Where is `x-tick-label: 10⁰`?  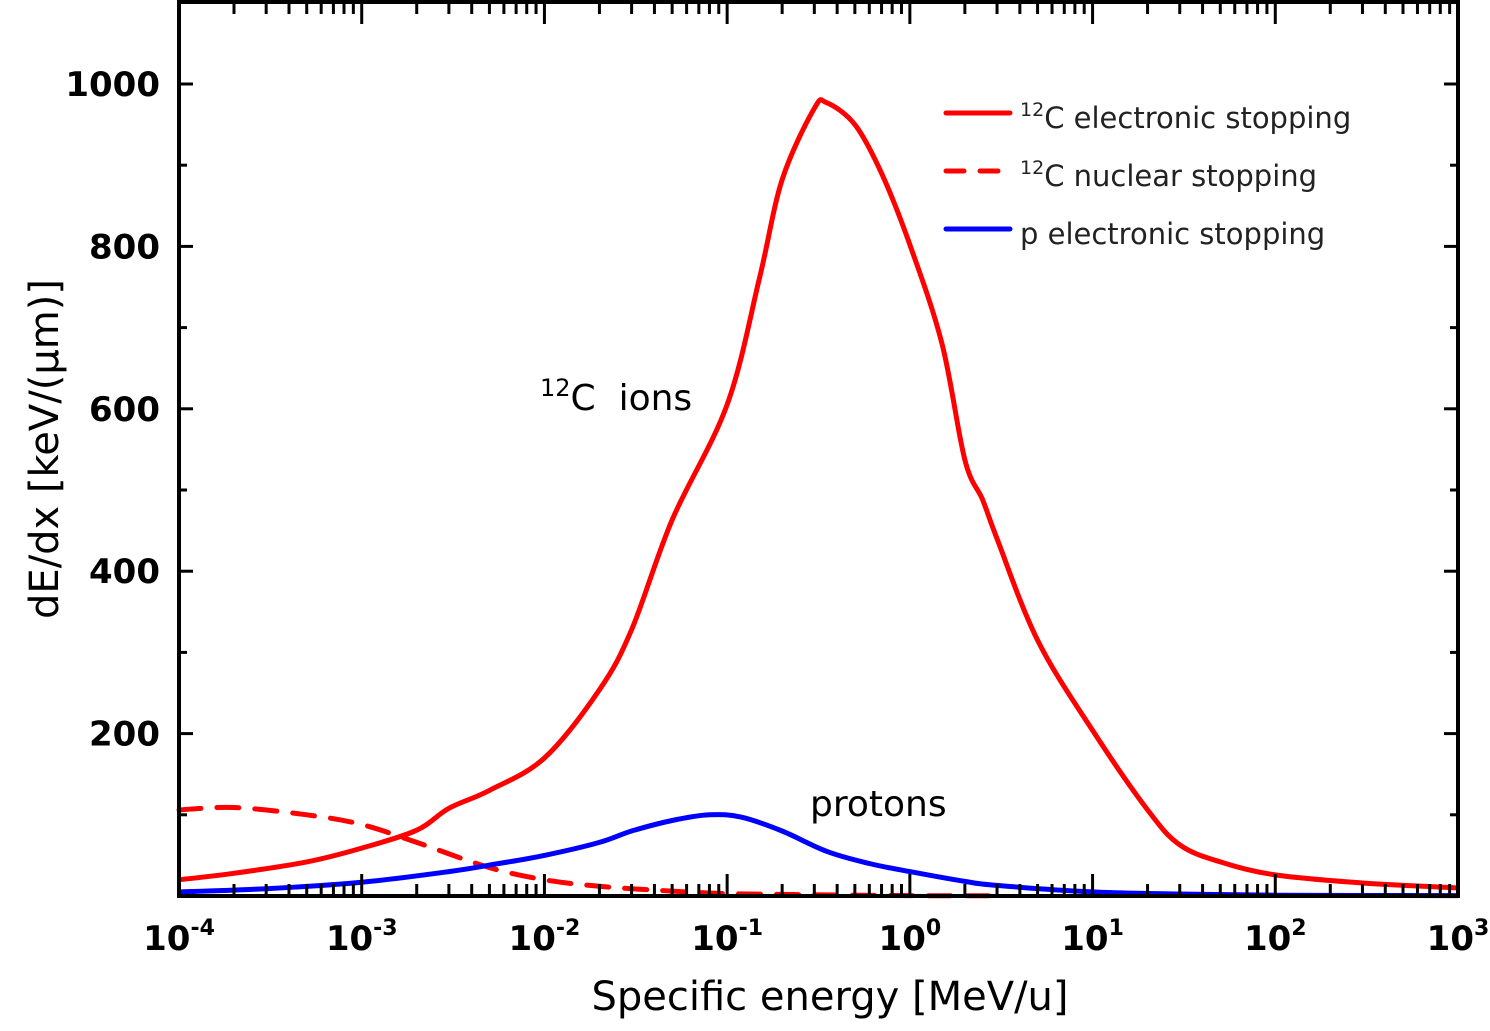
x-tick-label: 10⁰ is located at coordinates (910, 937).